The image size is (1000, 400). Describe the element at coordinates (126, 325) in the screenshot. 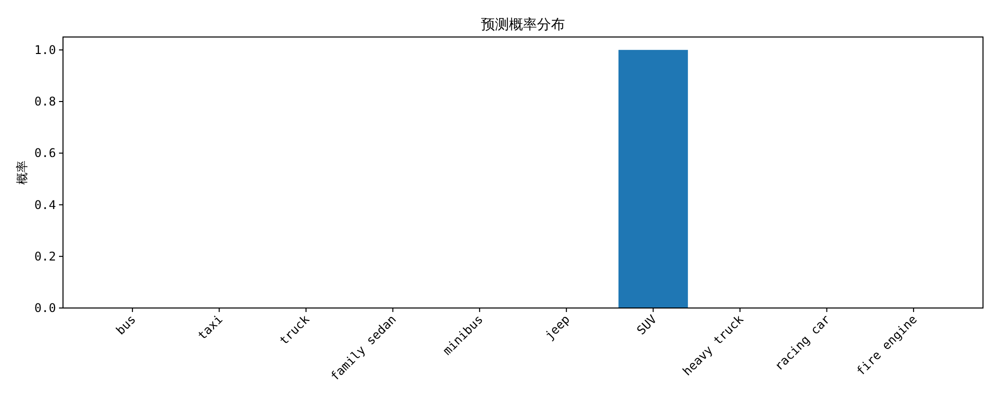

I see `x-tick-label: bus` at that location.